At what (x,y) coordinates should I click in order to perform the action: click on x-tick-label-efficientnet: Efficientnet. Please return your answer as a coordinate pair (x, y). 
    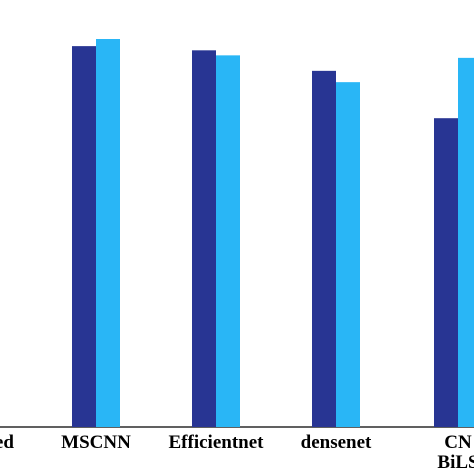
    Looking at the image, I should click on (217, 442).